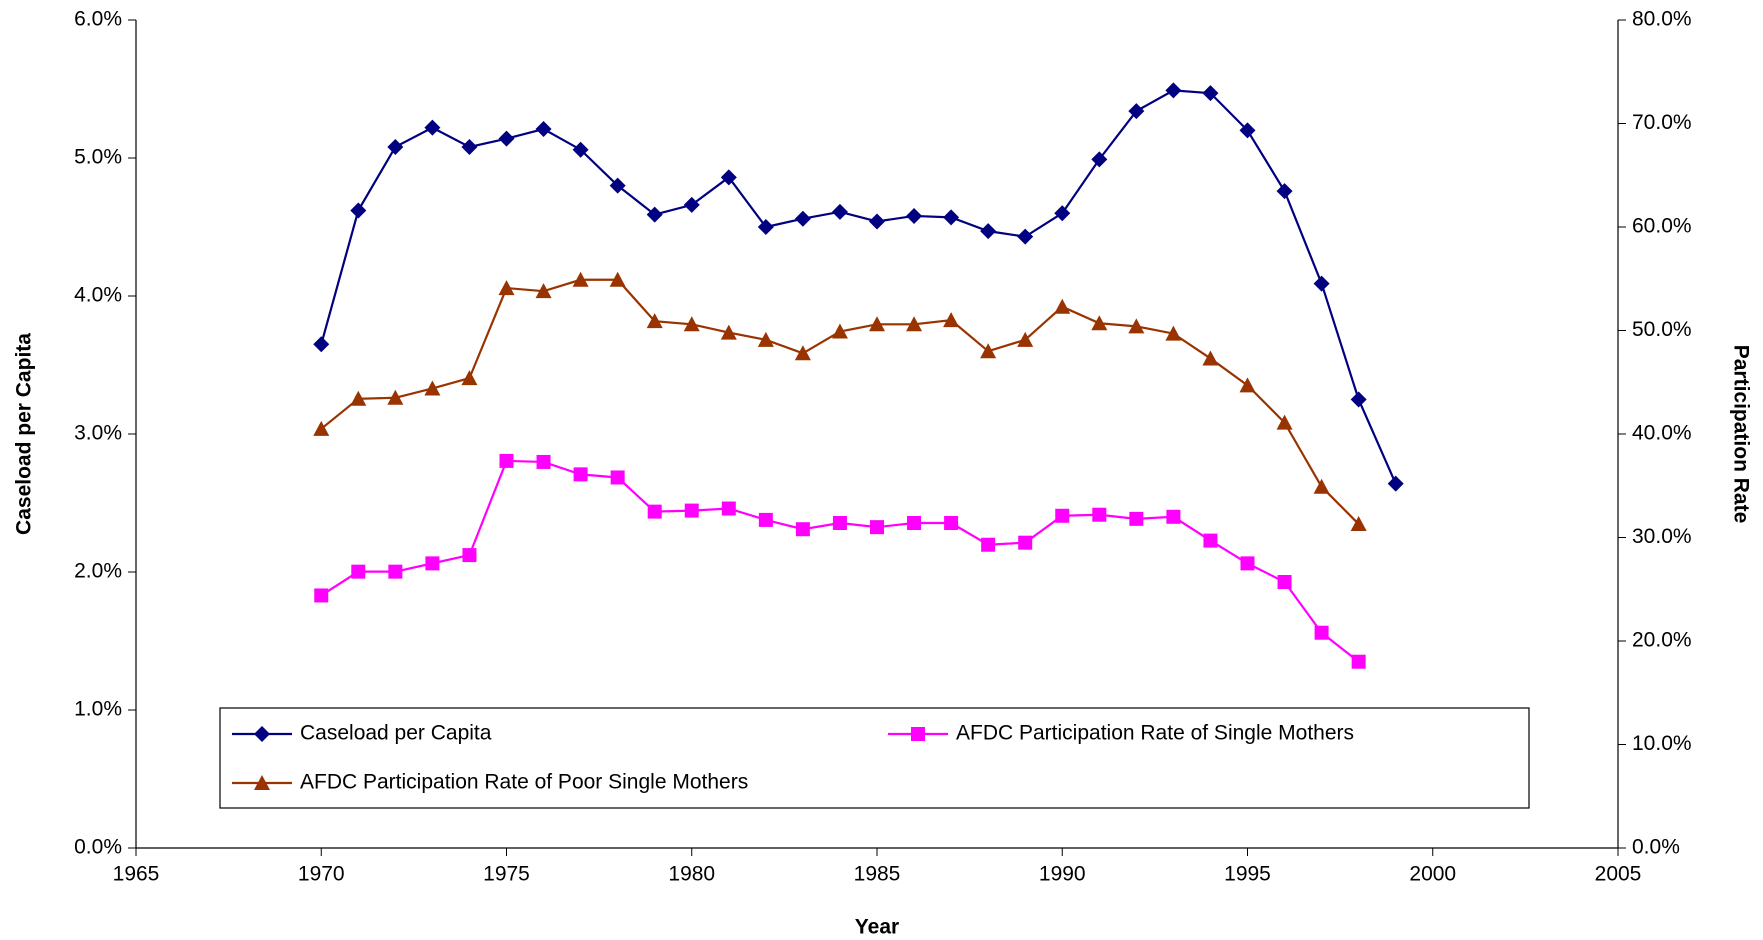 The width and height of the screenshot is (1763, 940). What do you see at coordinates (98, 19) in the screenshot?
I see `y-tick-label: 6.0%` at bounding box center [98, 19].